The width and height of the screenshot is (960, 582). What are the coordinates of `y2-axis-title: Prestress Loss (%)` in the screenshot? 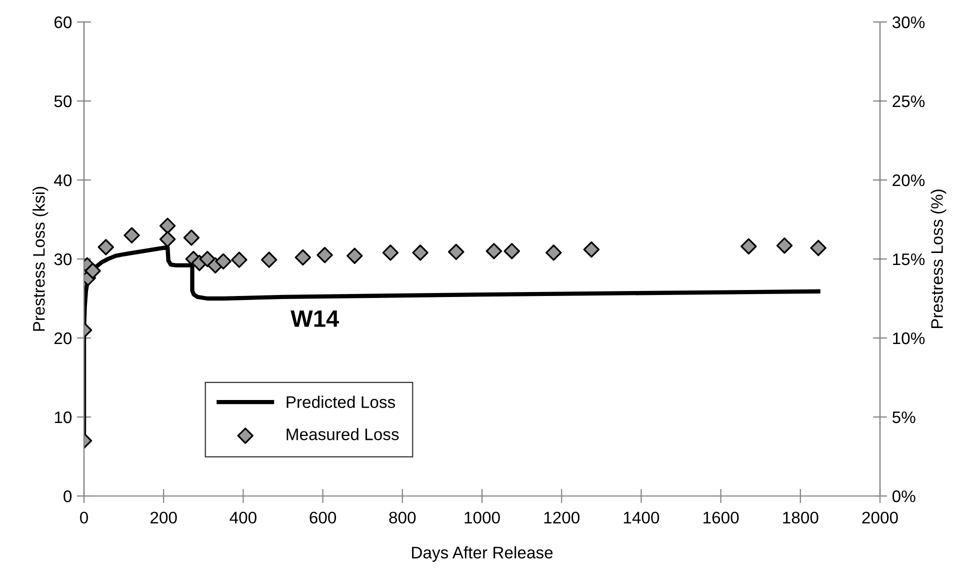 It's located at (938, 259).